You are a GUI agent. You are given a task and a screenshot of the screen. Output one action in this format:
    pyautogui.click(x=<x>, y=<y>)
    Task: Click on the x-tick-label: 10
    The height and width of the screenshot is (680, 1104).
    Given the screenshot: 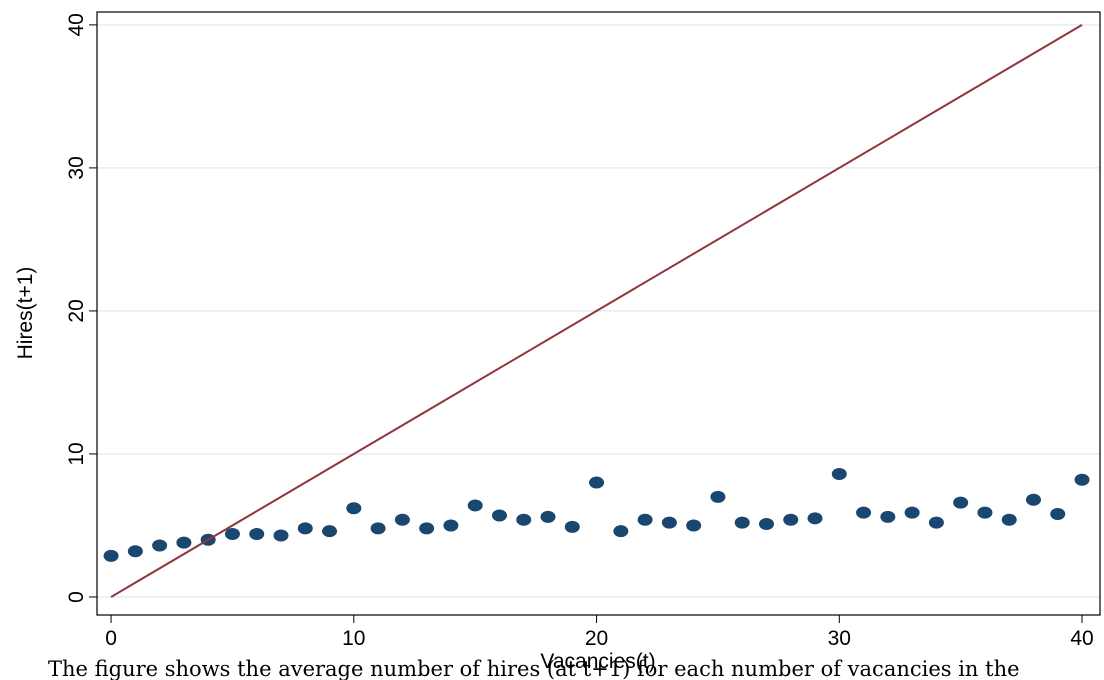 What is the action you would take?
    pyautogui.click(x=353, y=638)
    